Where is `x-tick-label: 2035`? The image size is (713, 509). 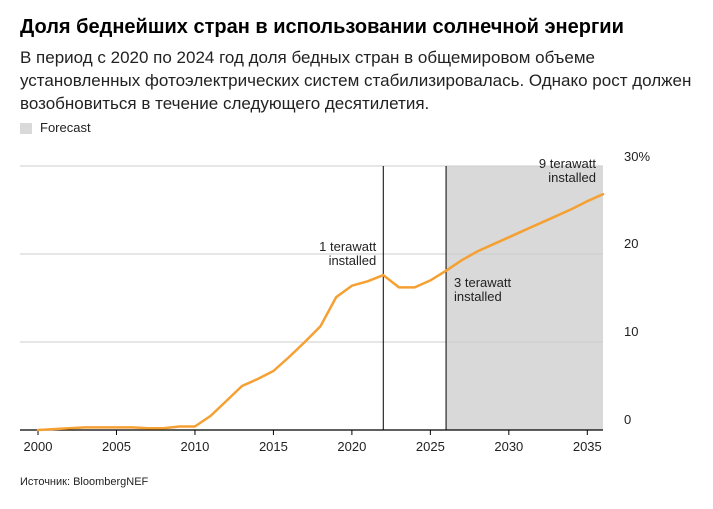
x-tick-label: 2035 is located at coordinates (587, 446).